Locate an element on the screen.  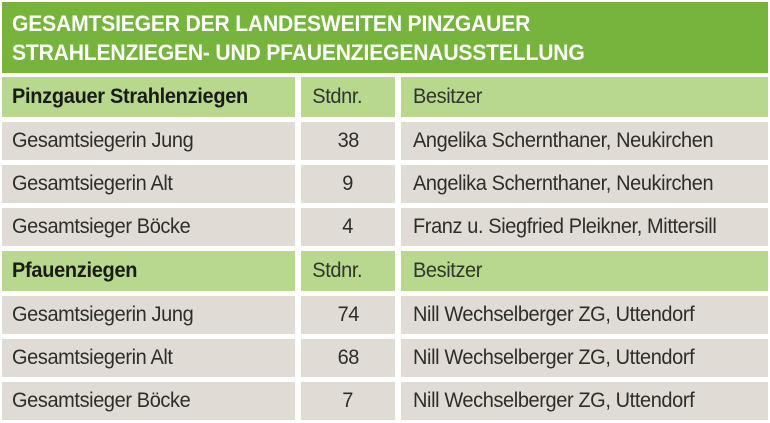
stdnr-value: 9 is located at coordinates (348, 183).